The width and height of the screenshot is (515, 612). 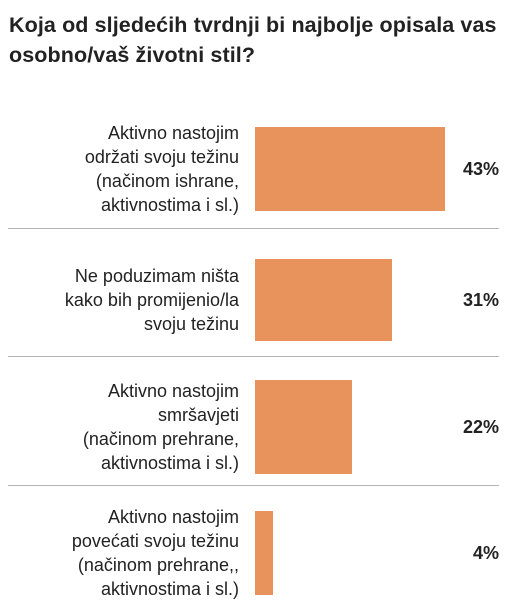 I want to click on category-label-line: (načinom prehrane,,, so click(x=158, y=564).